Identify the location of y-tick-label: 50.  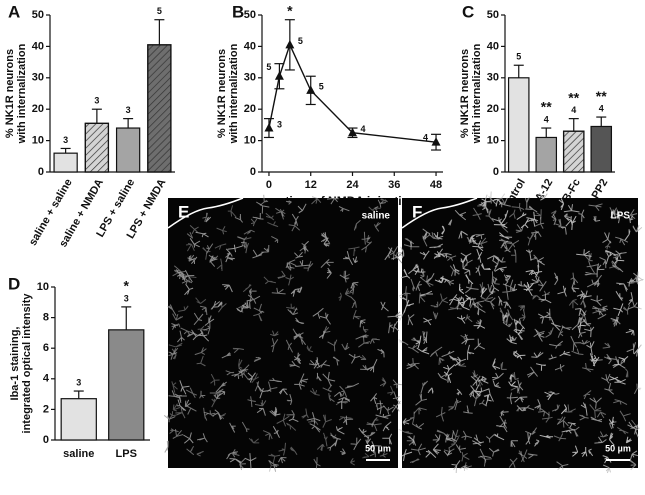
(38, 15).